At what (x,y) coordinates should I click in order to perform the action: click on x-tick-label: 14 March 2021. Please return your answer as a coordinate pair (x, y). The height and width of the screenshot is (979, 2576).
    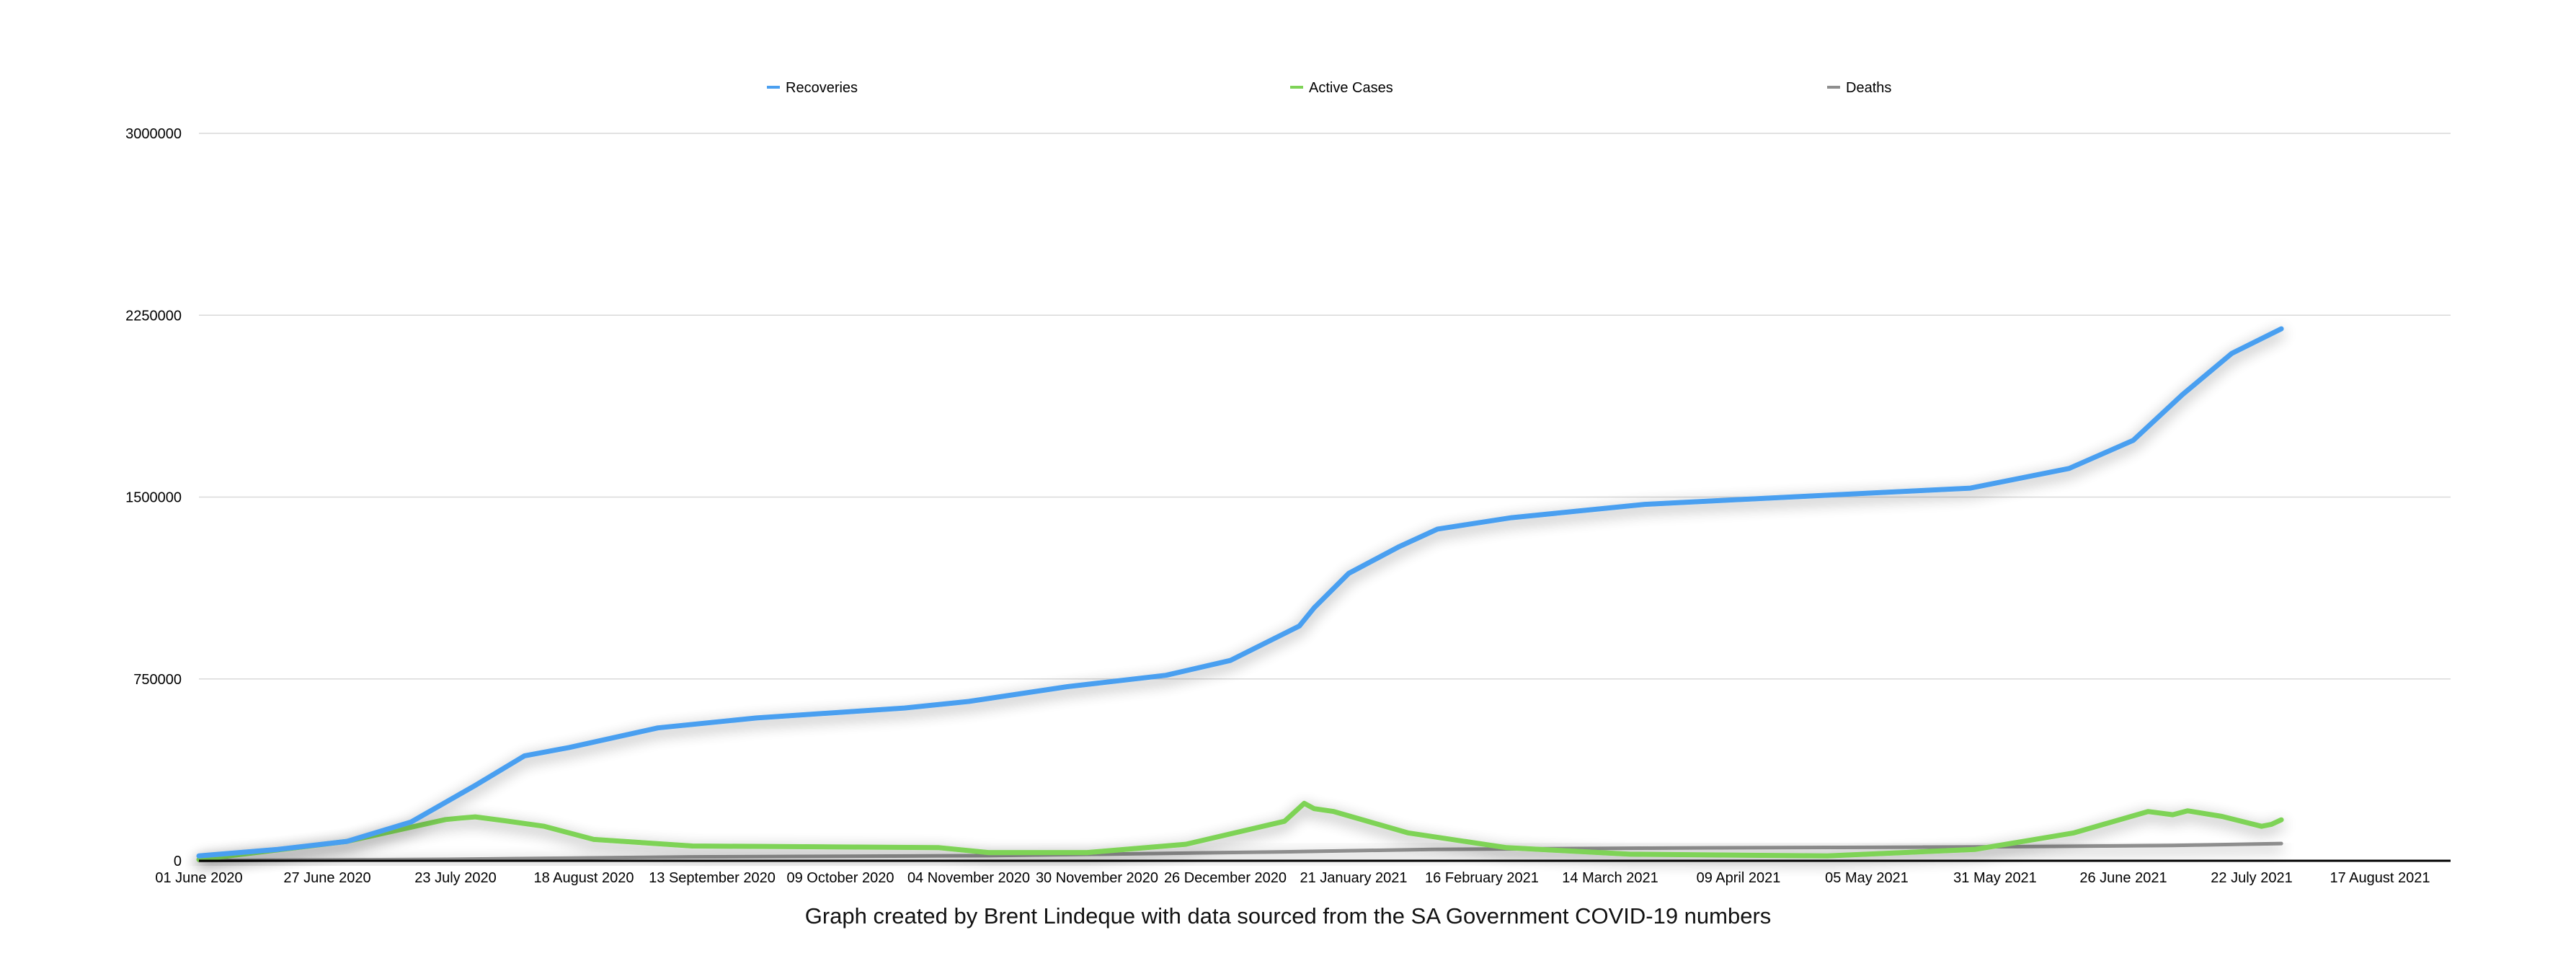
    Looking at the image, I should click on (1610, 878).